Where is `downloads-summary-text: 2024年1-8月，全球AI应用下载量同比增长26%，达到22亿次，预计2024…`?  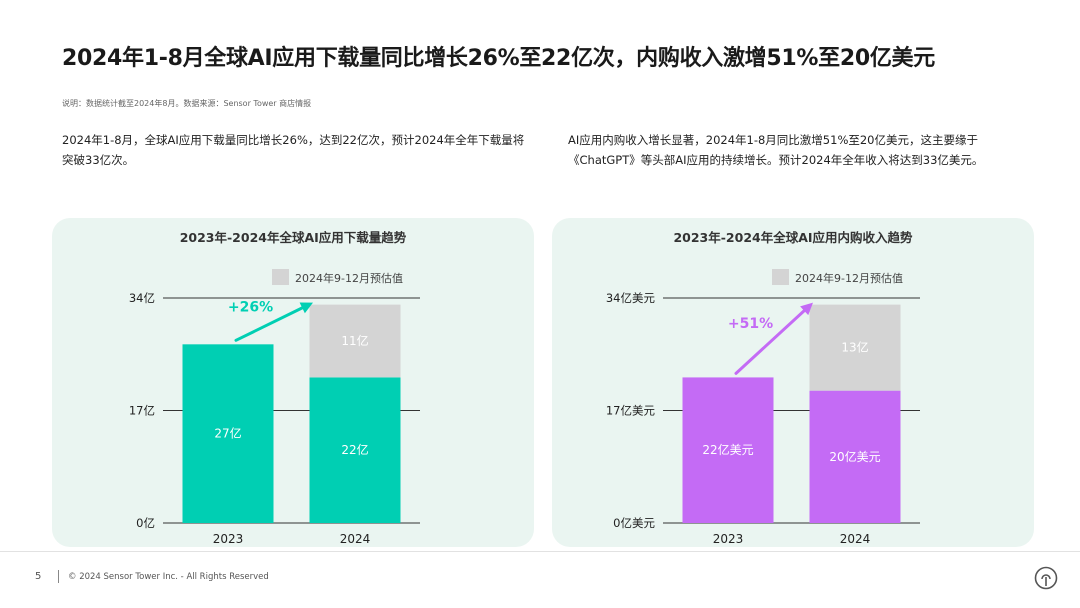
downloads-summary-text: 2024年1-8月，全球AI应用下载量同比增长26%，达到22亿次，预计2024… is located at coordinates (293, 150).